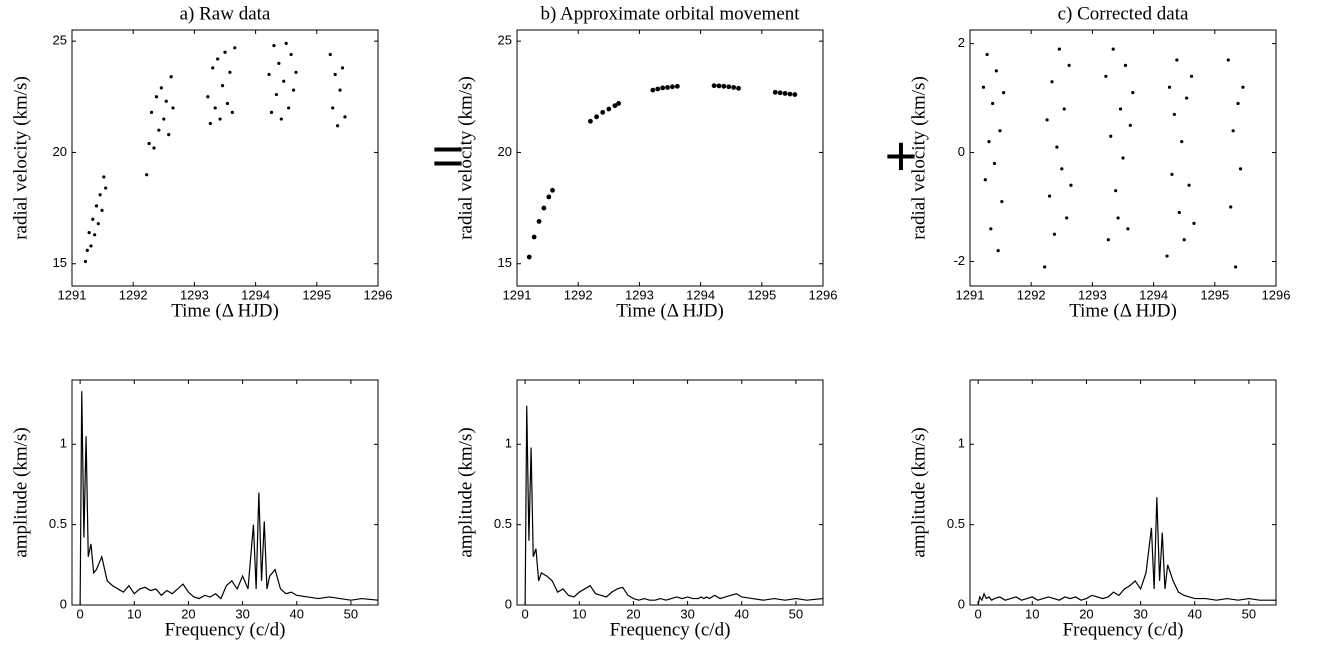 The height and width of the screenshot is (652, 1338). Describe the element at coordinates (670, 13) in the screenshot. I see `chart-title: b) Approximate orbital movement` at that location.